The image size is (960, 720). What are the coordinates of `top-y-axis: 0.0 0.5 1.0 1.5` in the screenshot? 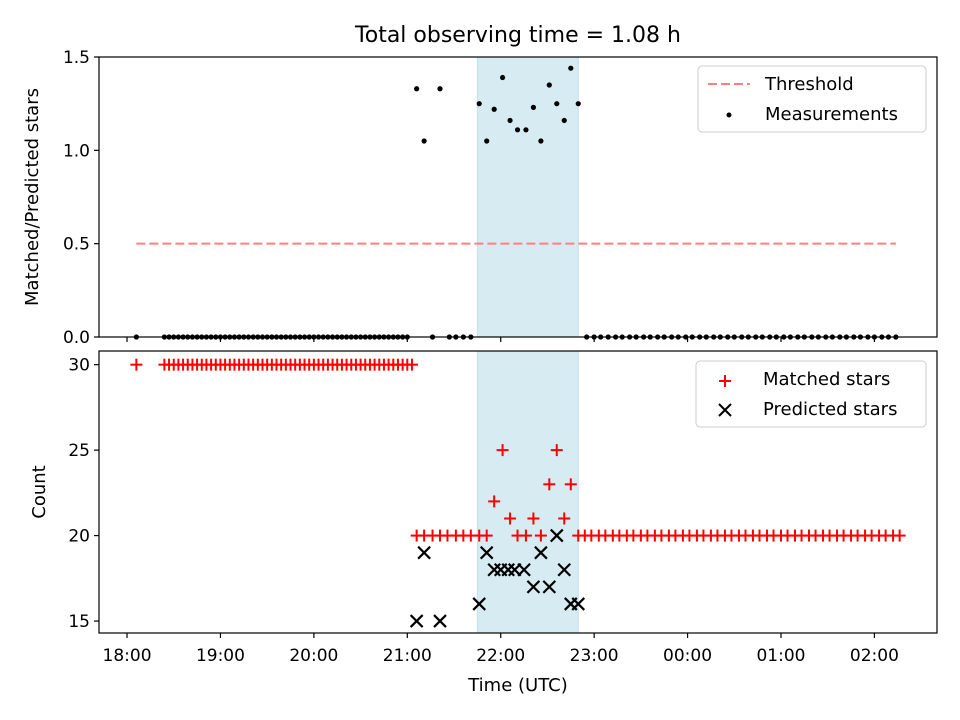 It's located at (81, 198).